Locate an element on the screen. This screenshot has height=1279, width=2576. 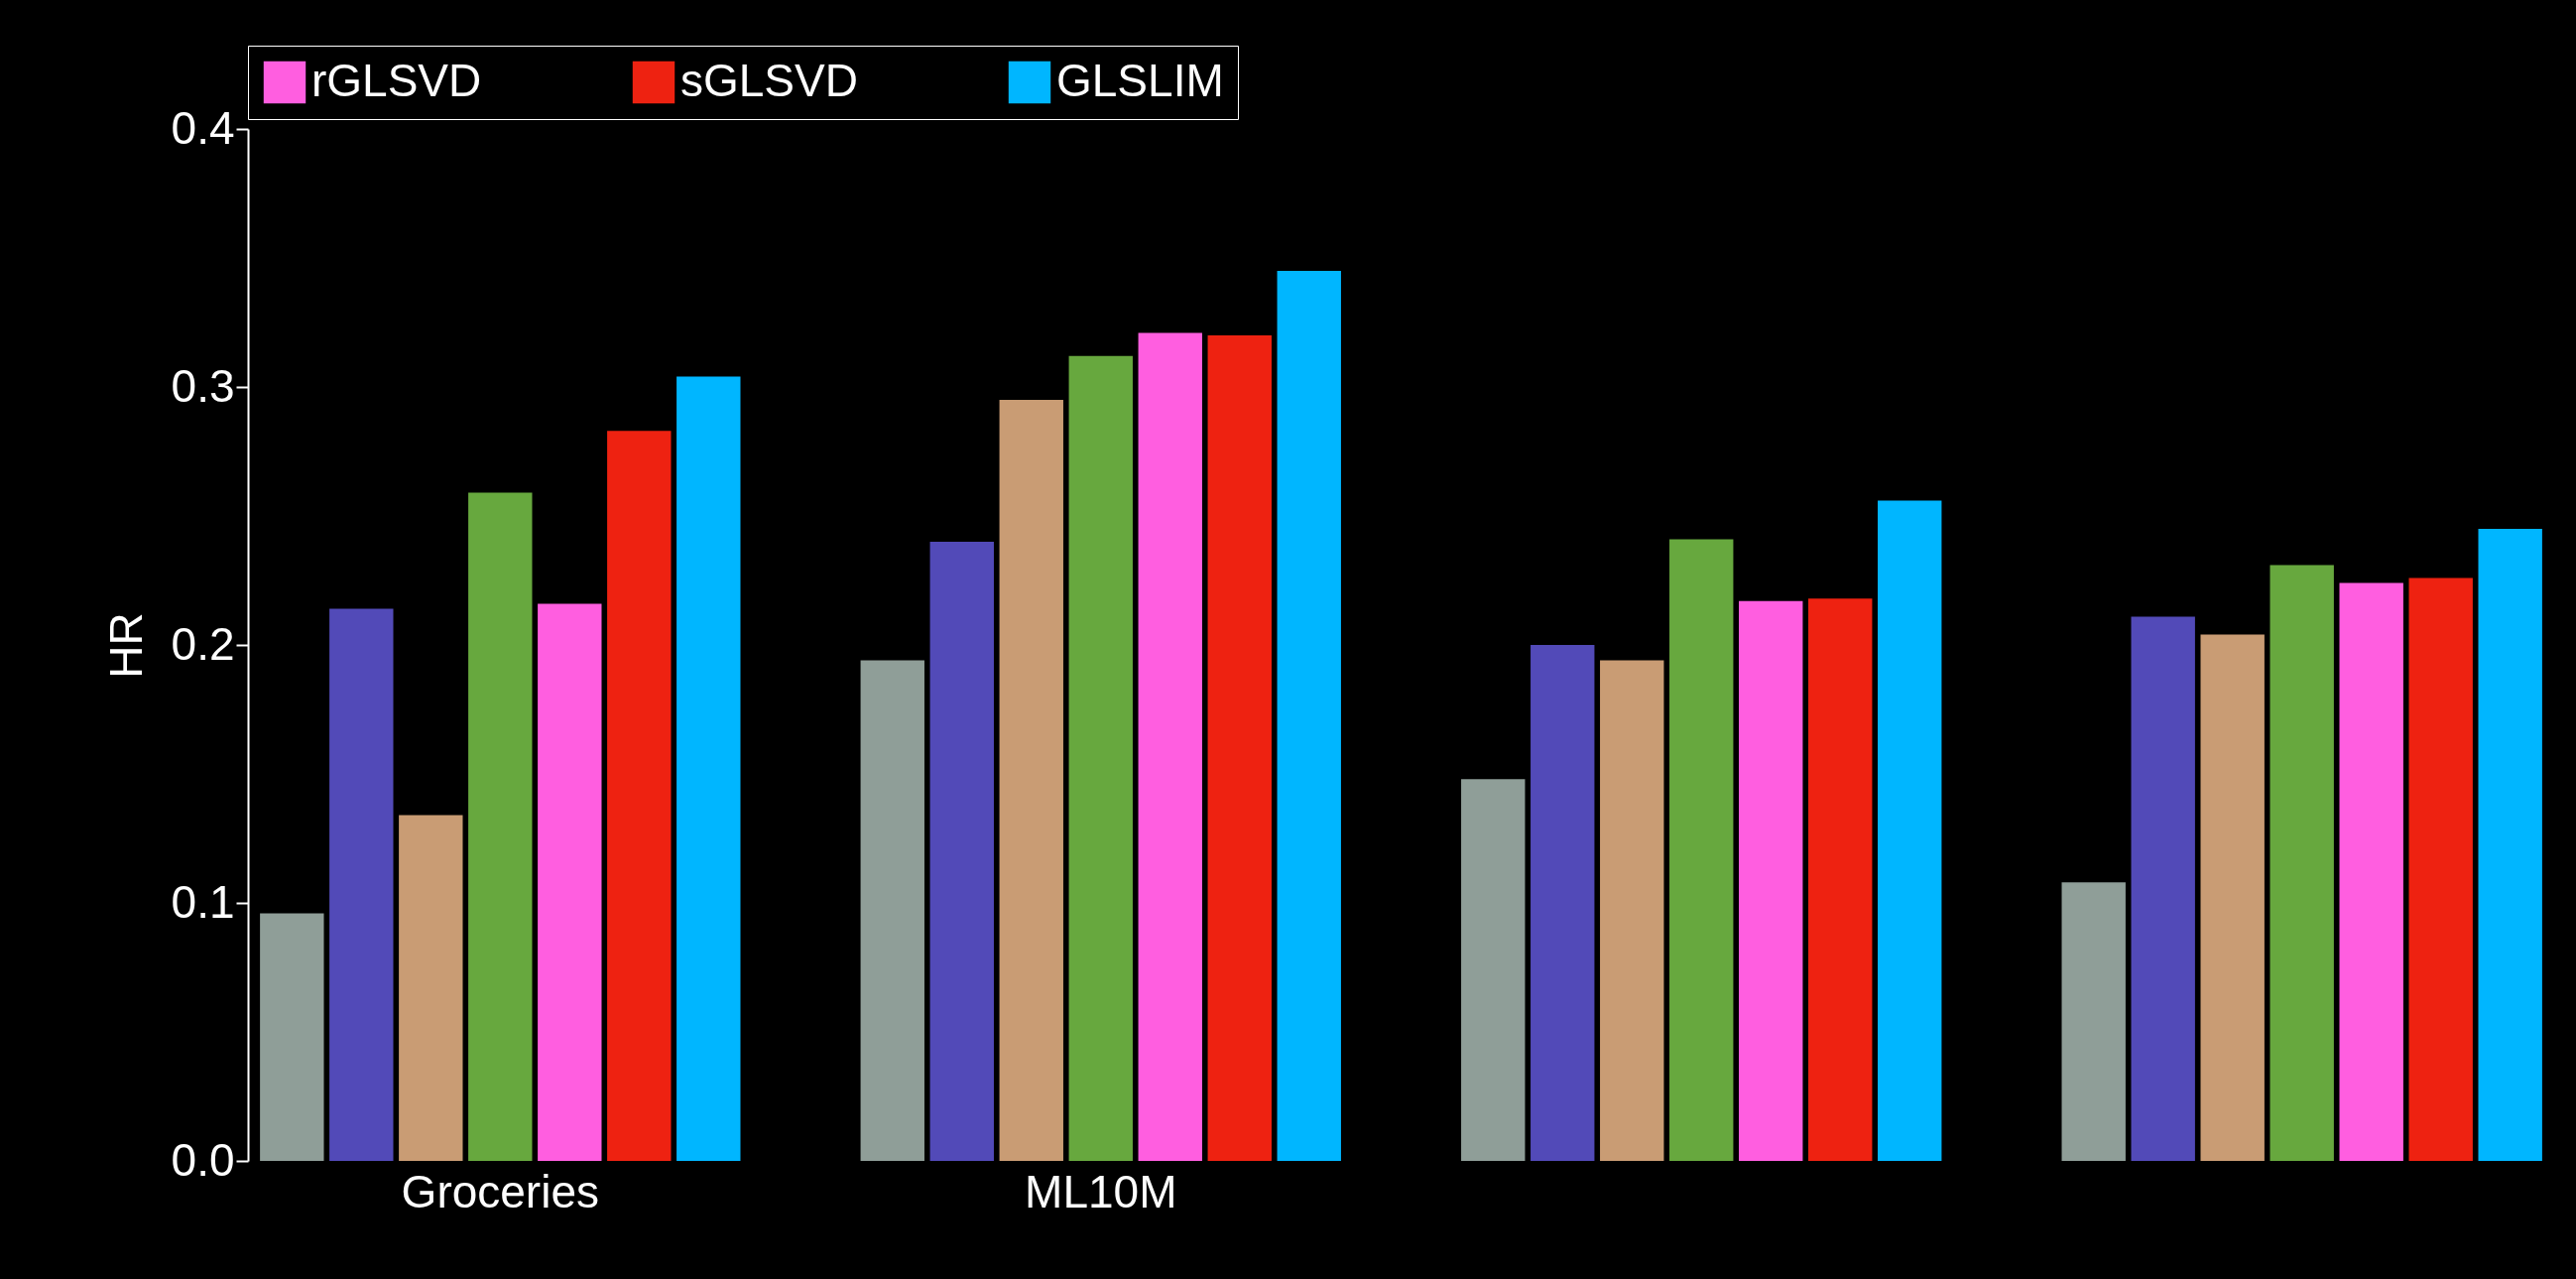
legend-label: sGLSVD is located at coordinates (769, 80).